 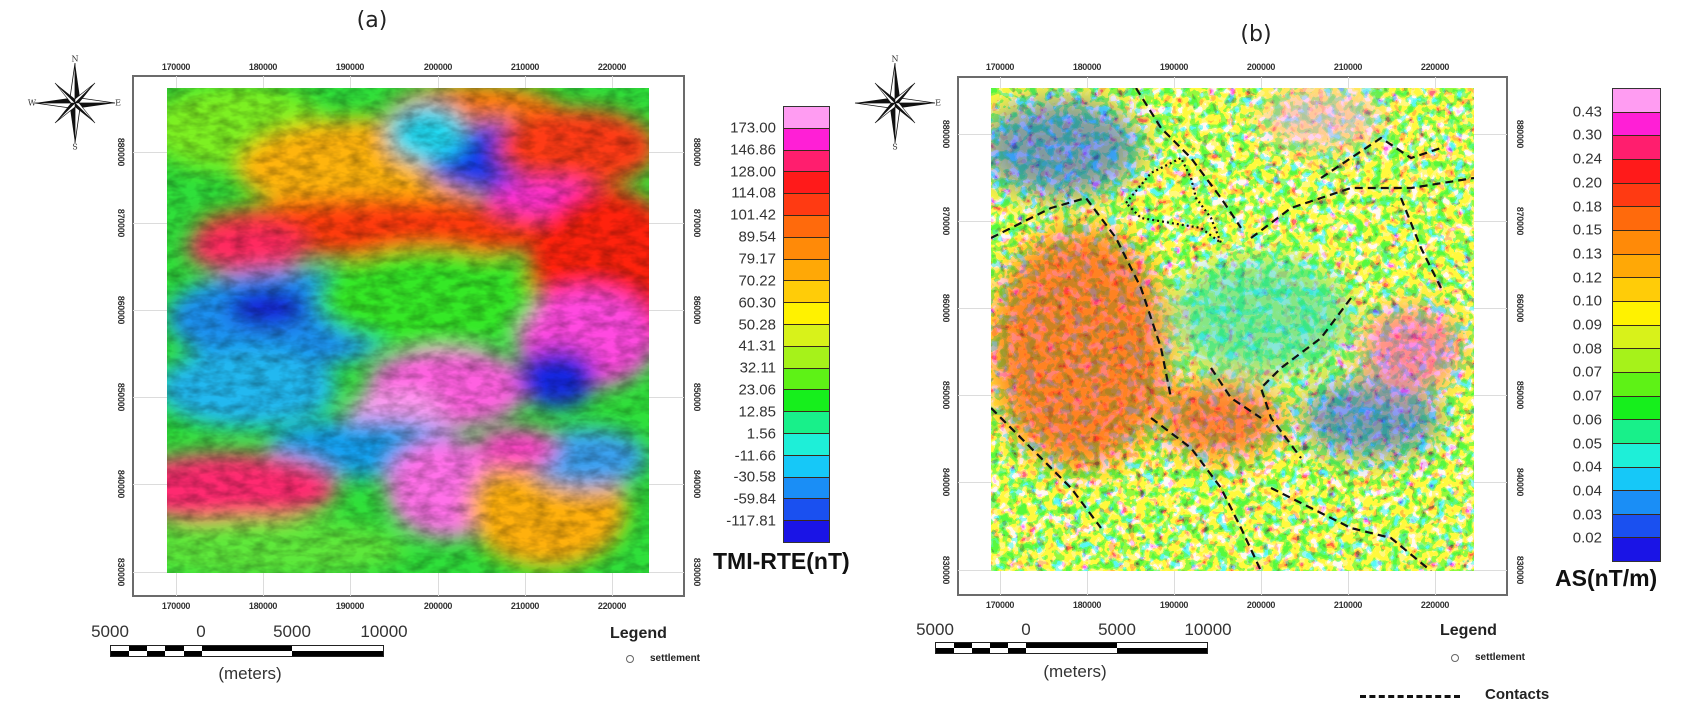 What do you see at coordinates (1587, 230) in the screenshot?
I see `colorbar-tick-label: 0.15` at bounding box center [1587, 230].